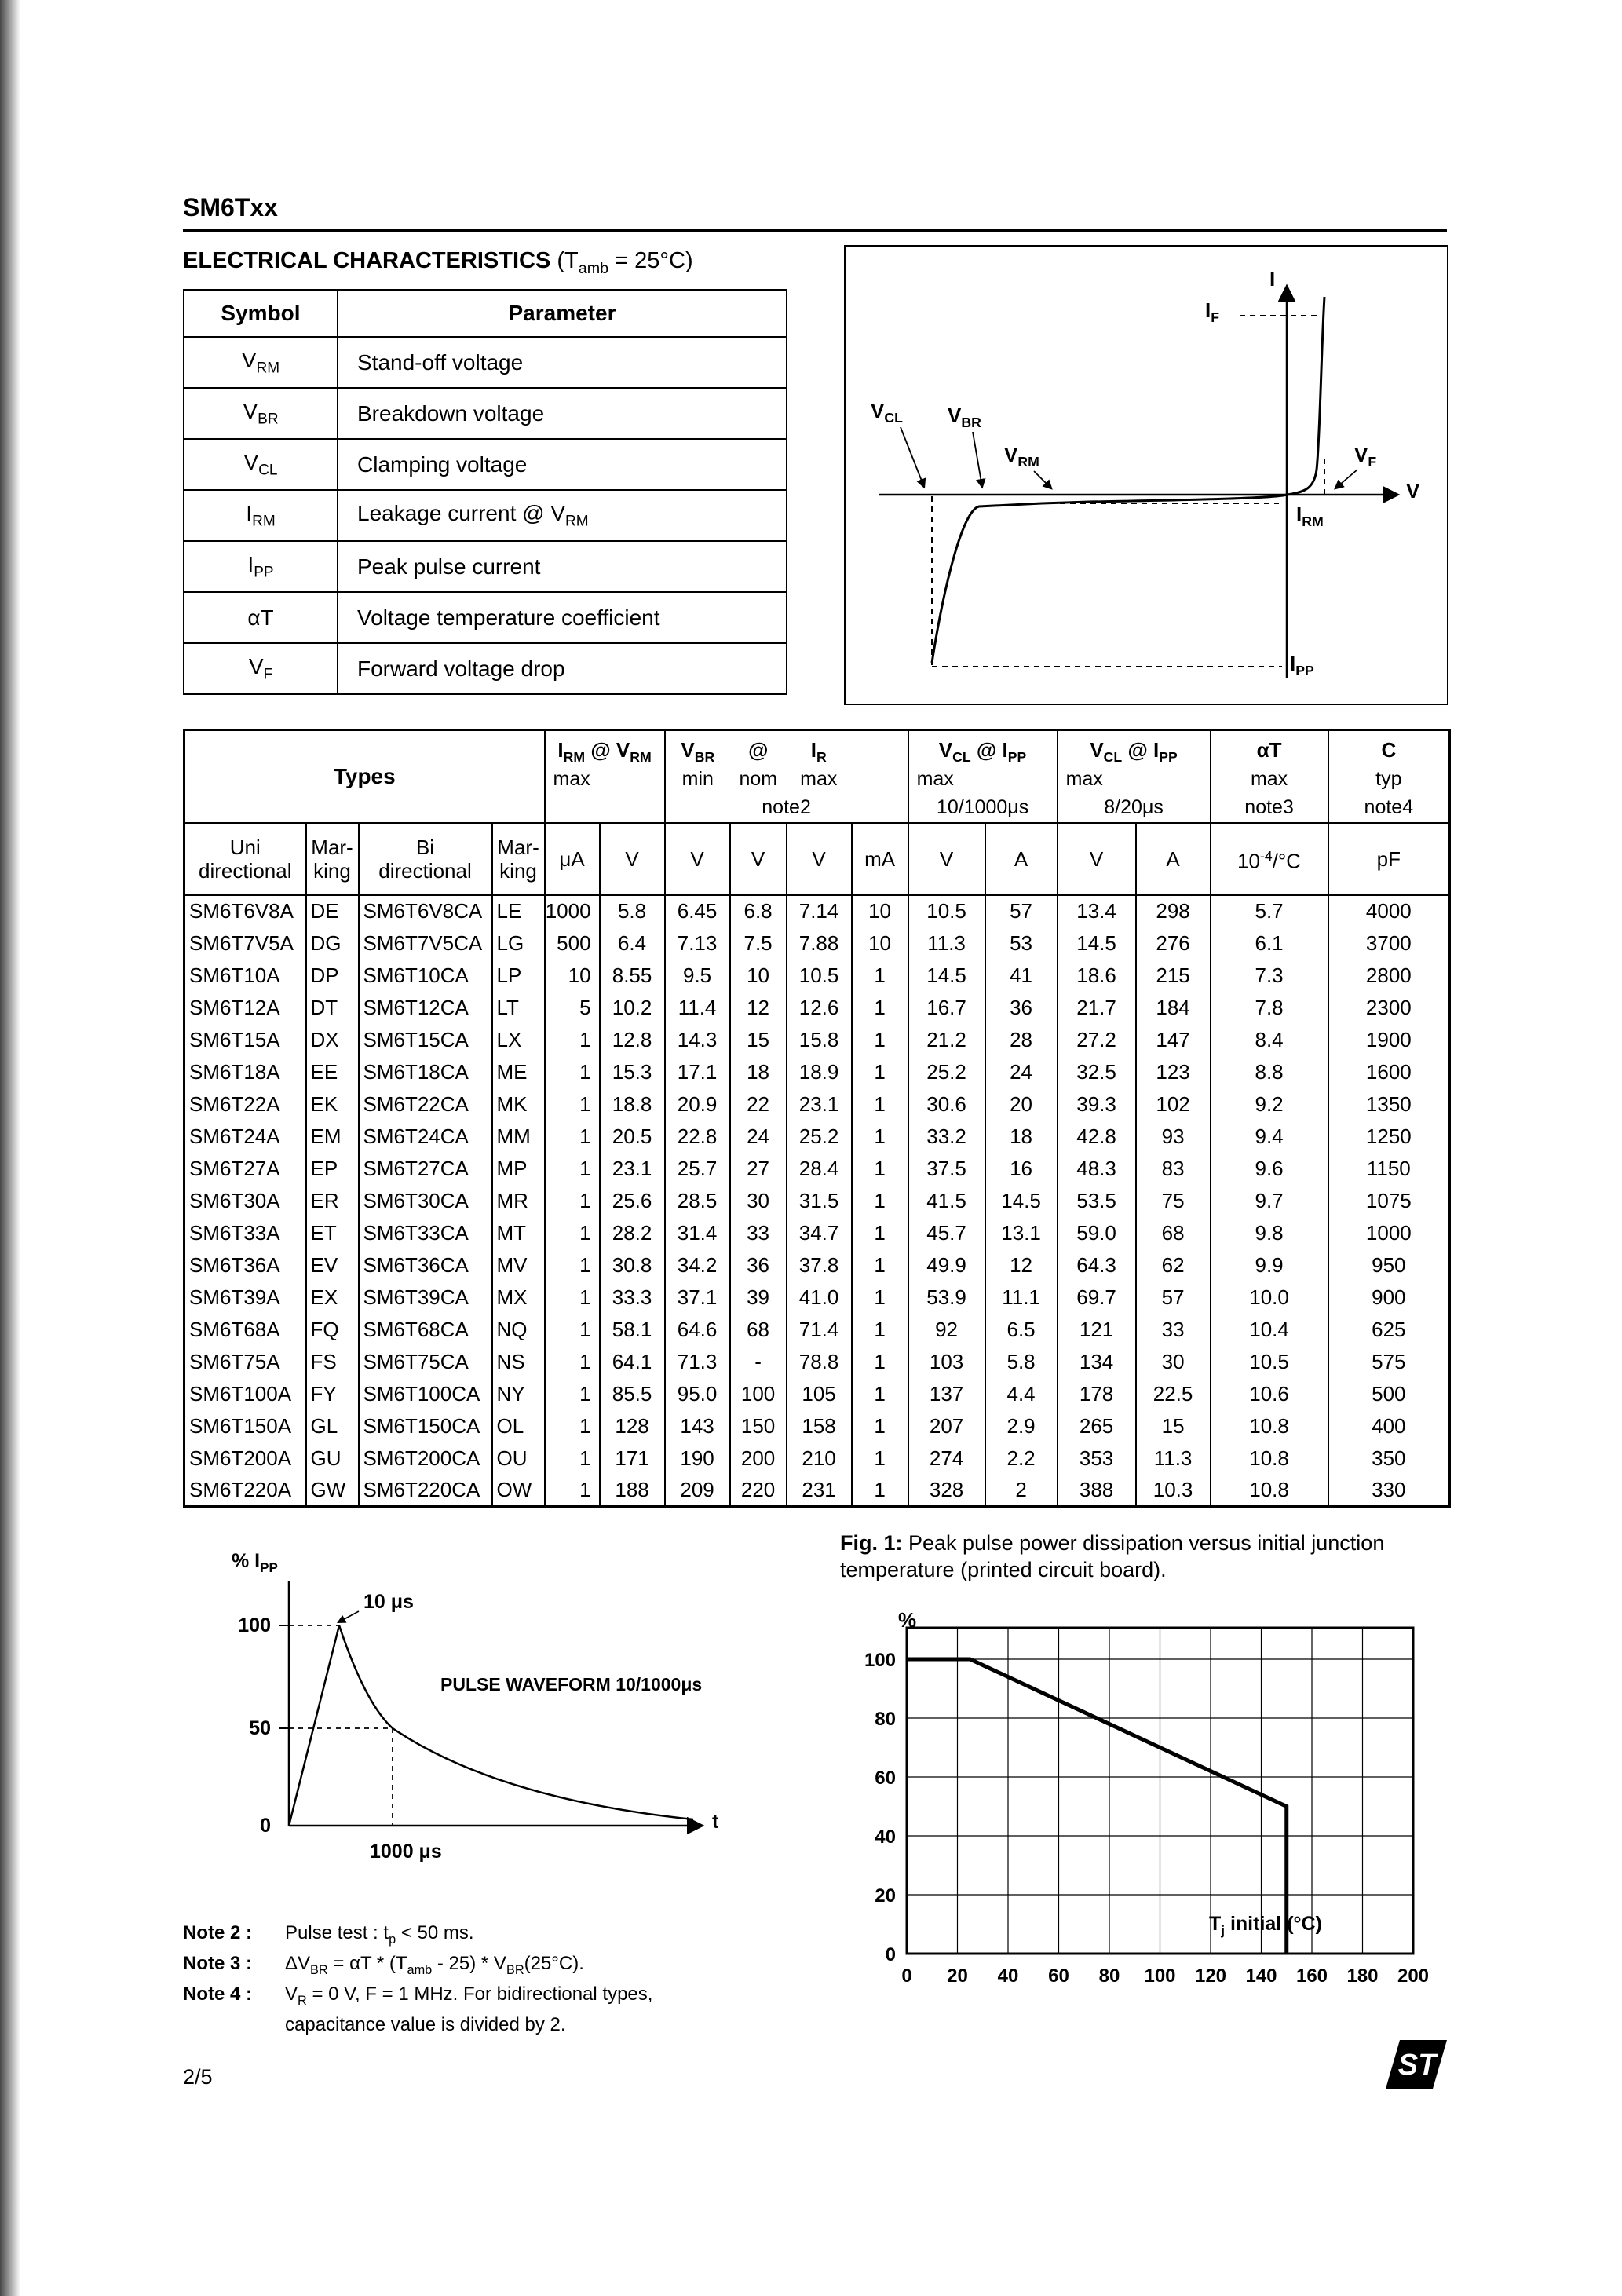  Describe the element at coordinates (518, 944) in the screenshot. I see `table-cell: LG` at that location.